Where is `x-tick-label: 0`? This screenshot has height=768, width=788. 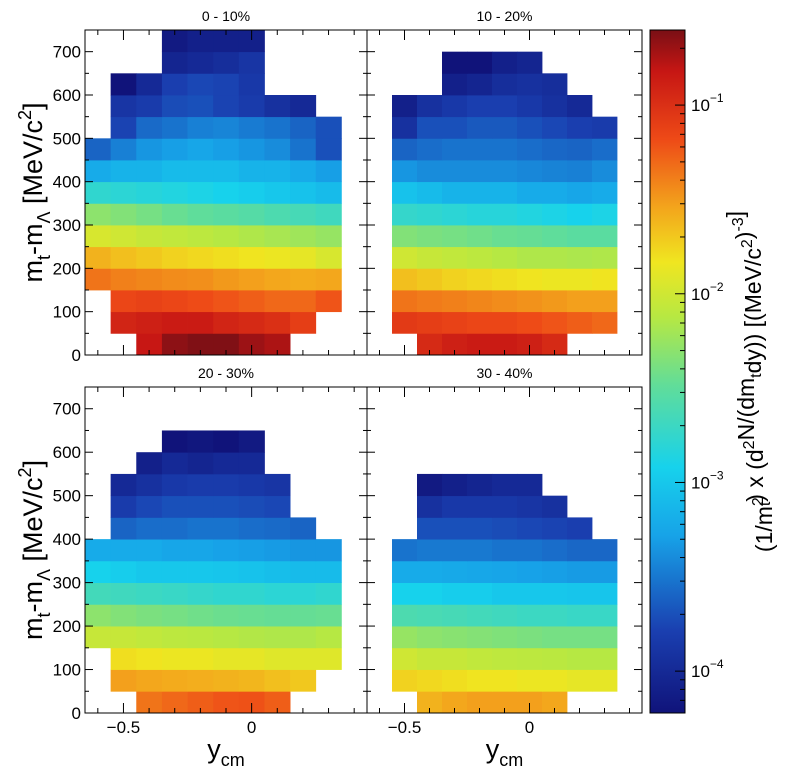
x-tick-label: 0 is located at coordinates (529, 727).